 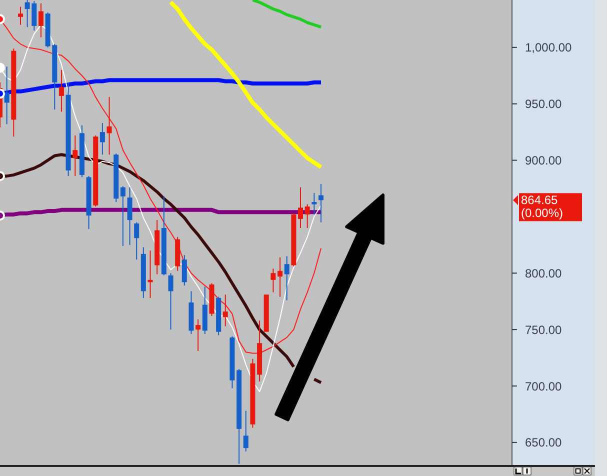 What do you see at coordinates (543, 443) in the screenshot?
I see `y-tick-label: 650.00` at bounding box center [543, 443].